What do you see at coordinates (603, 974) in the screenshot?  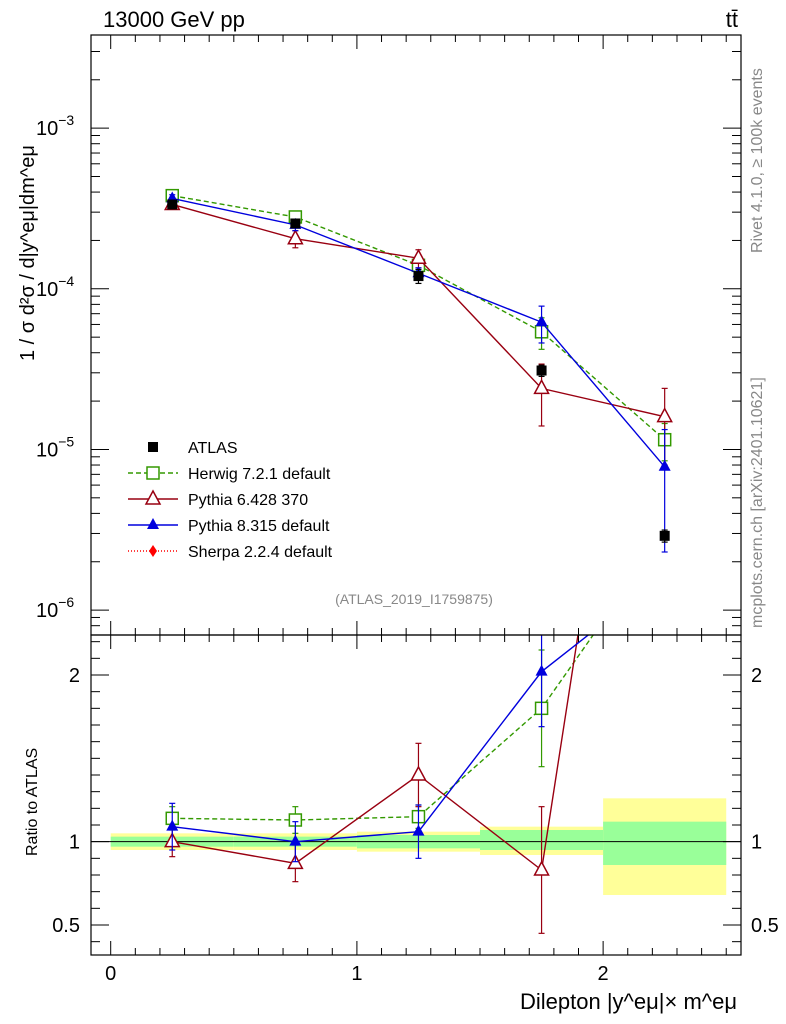 I see `x-tick-label-2: 2` at bounding box center [603, 974].